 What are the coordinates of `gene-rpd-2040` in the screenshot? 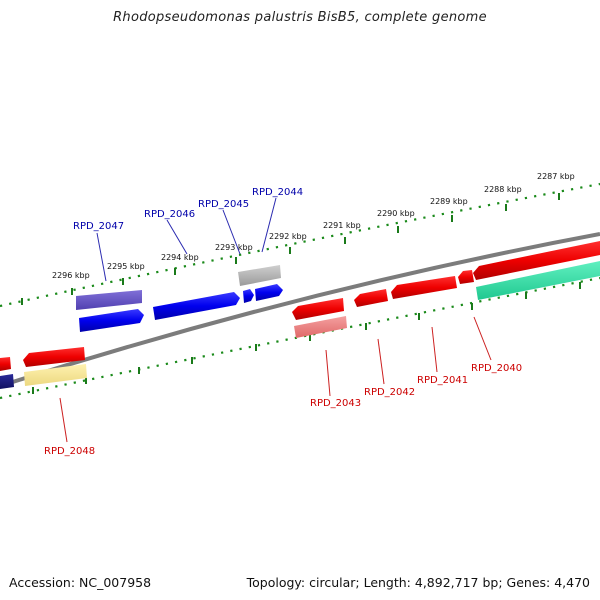 It's located at (536, 260).